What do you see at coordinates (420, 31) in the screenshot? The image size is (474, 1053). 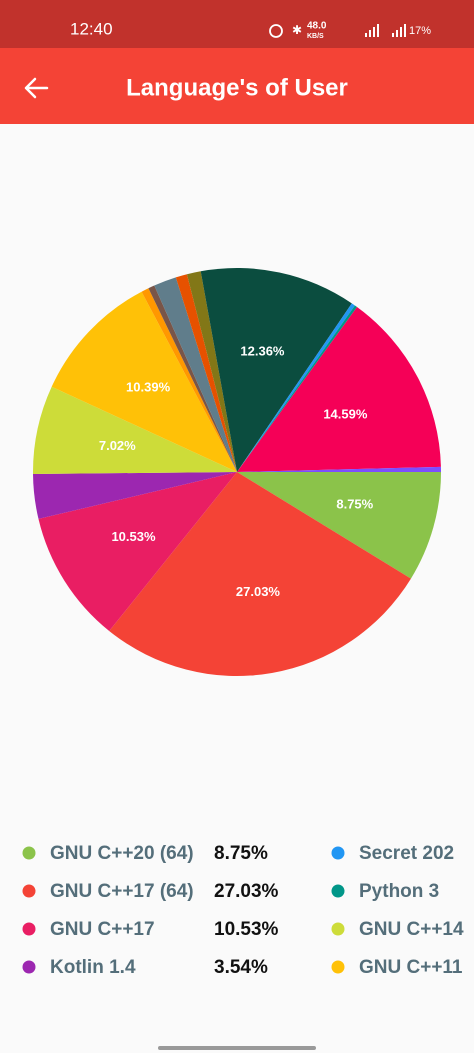 I see `battery-level: 17%` at bounding box center [420, 31].